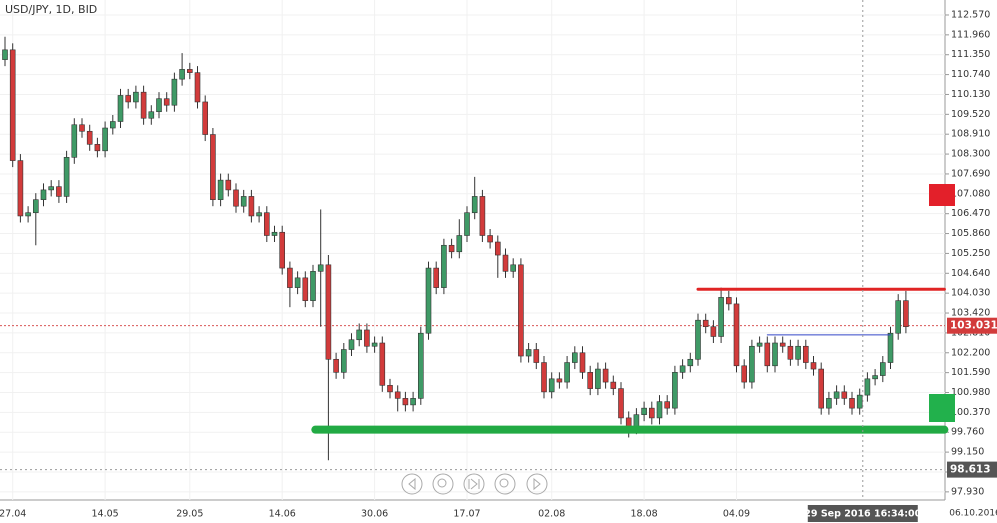 The width and height of the screenshot is (997, 523). What do you see at coordinates (970, 412) in the screenshot?
I see `y-tick-label: 100.370` at bounding box center [970, 412].